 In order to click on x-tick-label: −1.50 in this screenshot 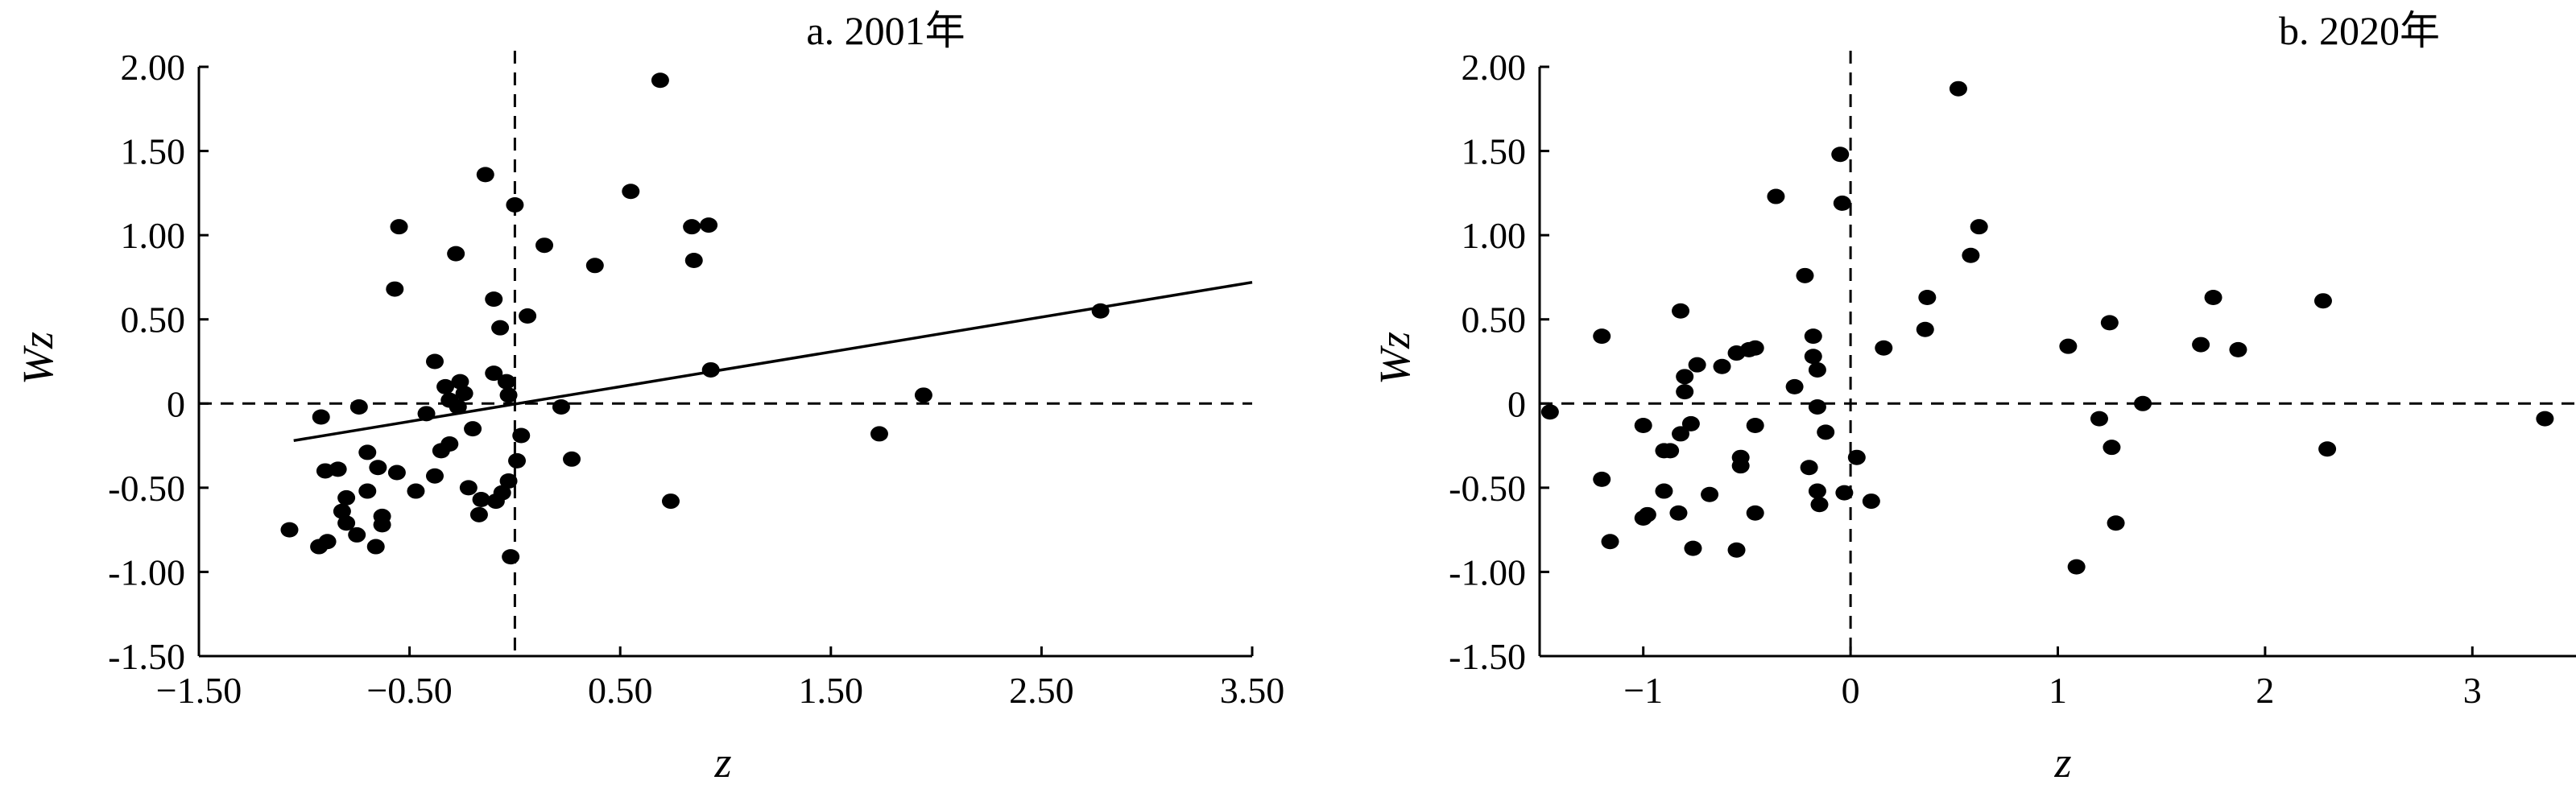, I will do `click(199, 690)`.